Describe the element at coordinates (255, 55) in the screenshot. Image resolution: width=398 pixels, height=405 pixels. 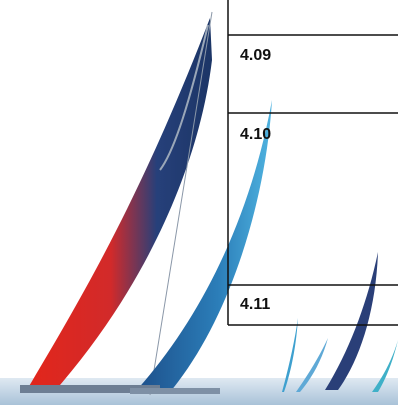
I see `label: 4.09` at that location.